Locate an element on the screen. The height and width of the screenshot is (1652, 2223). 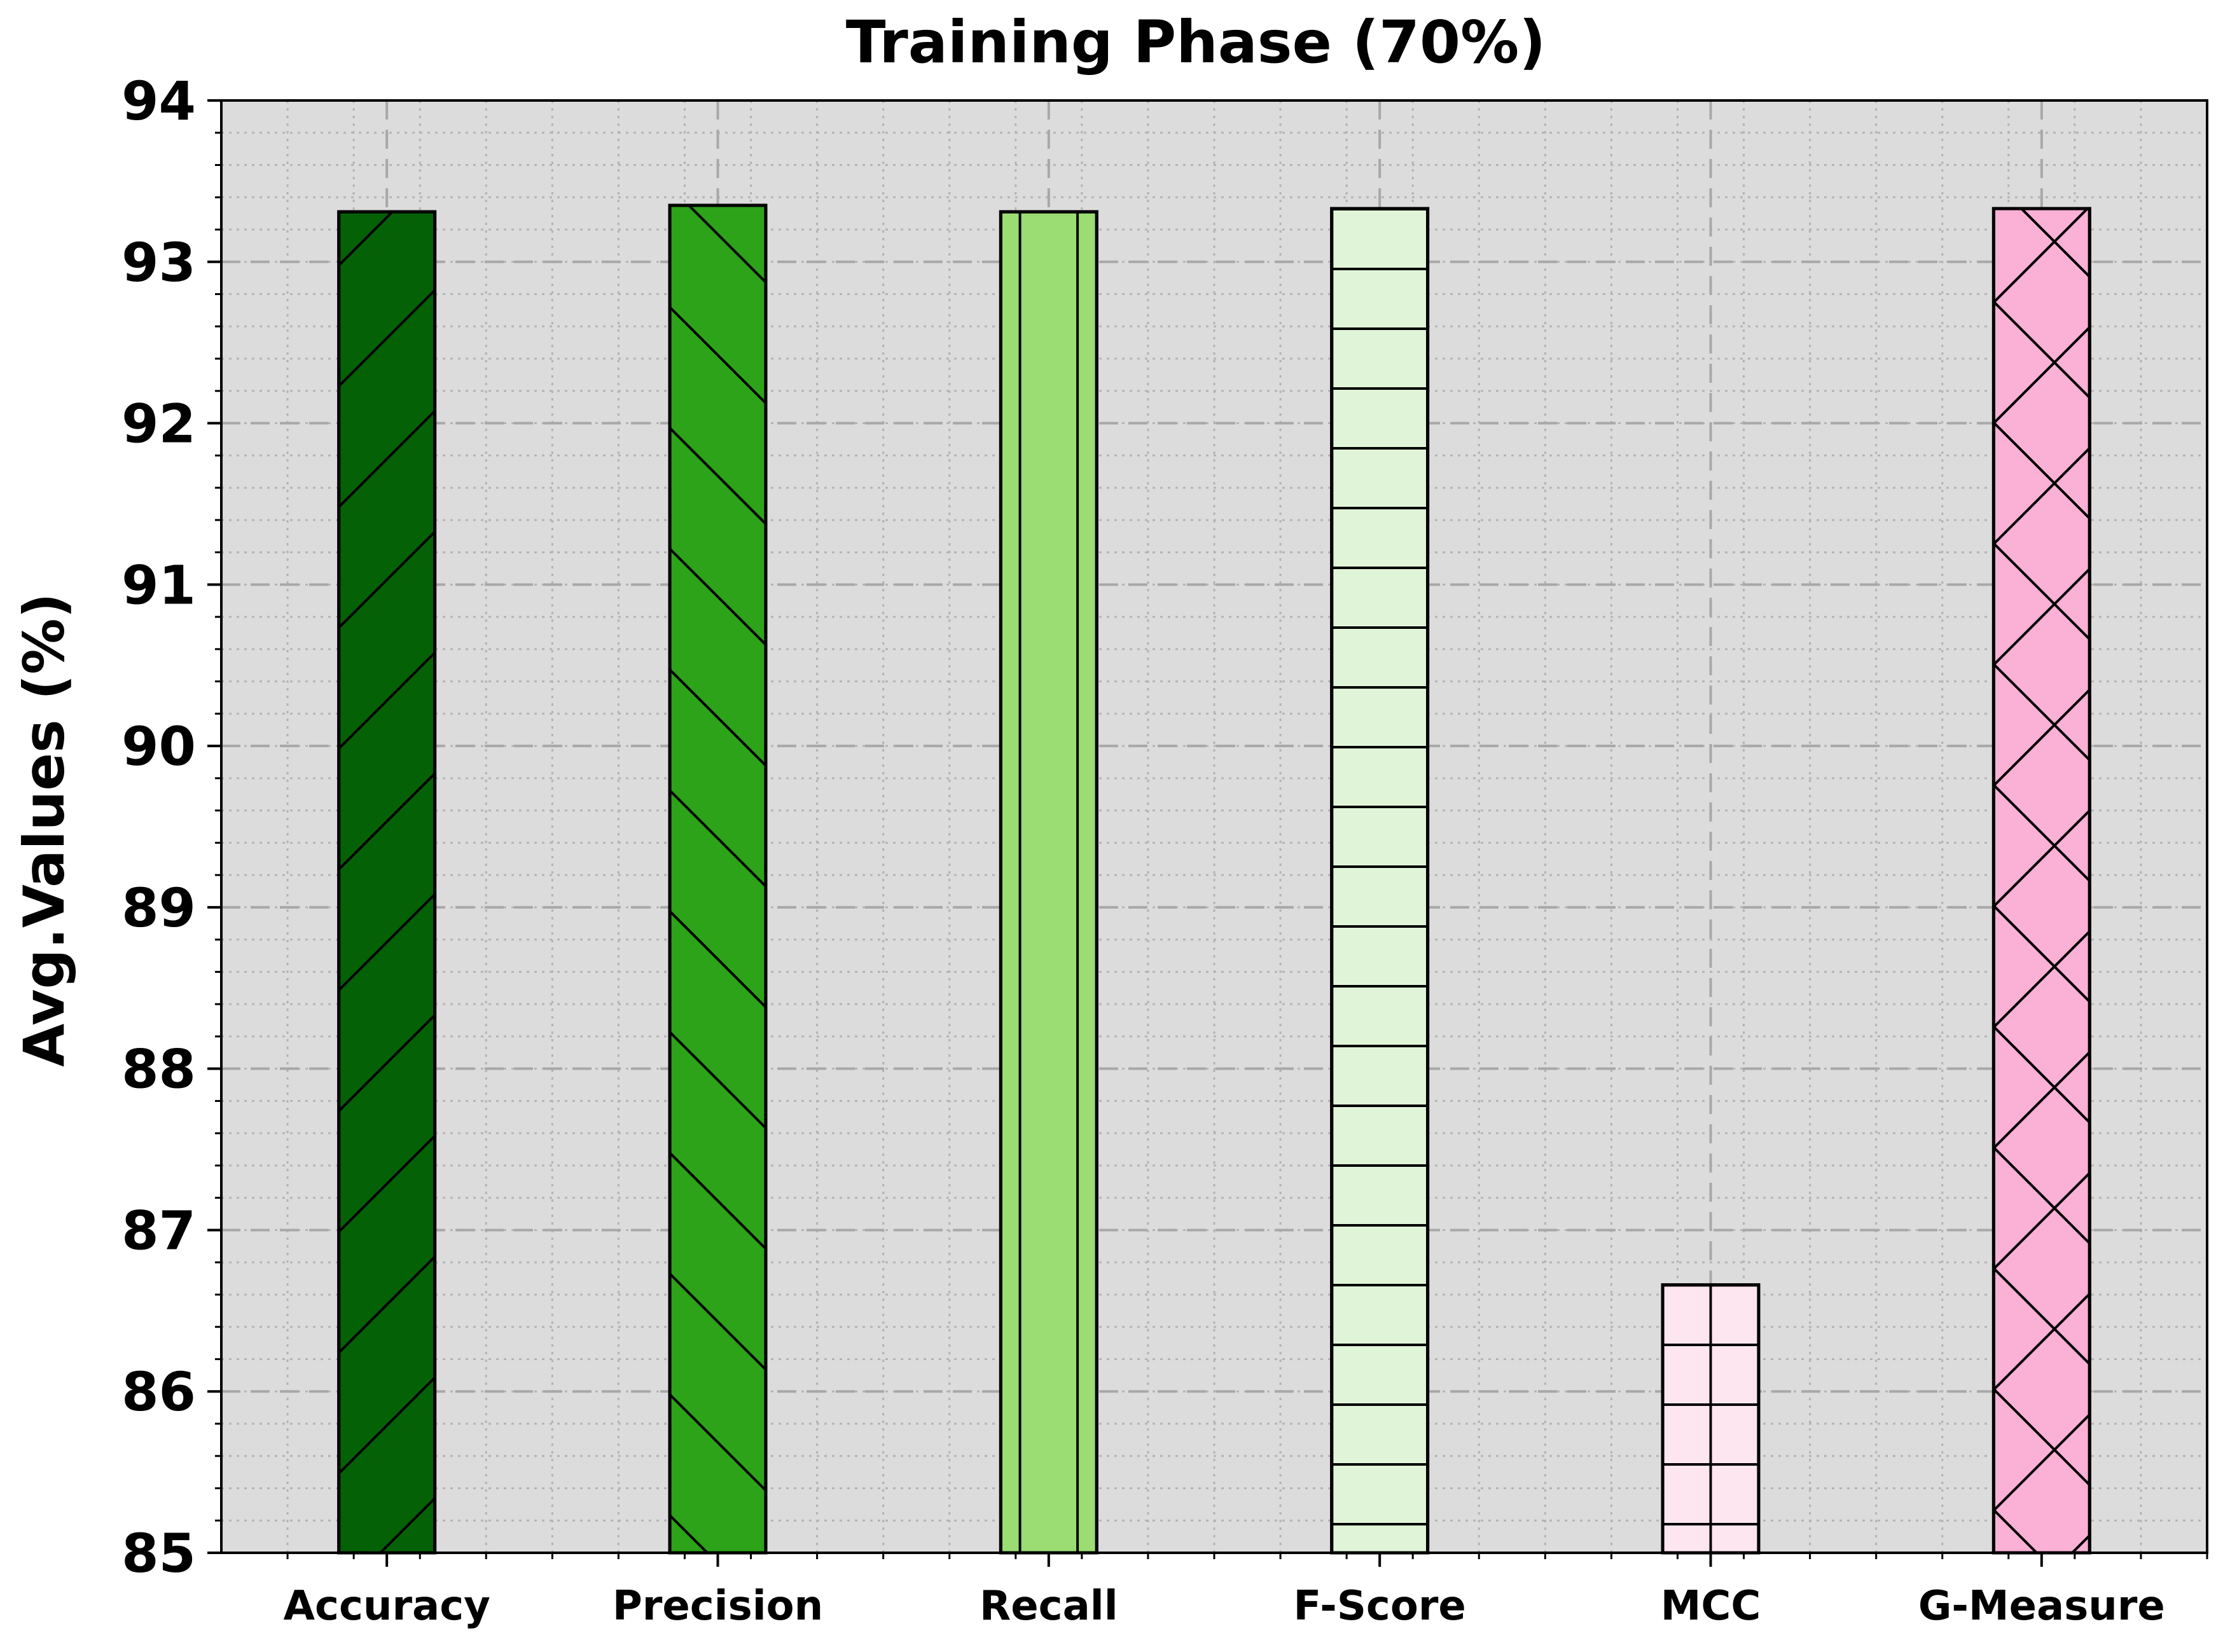
bar-accuracy is located at coordinates (387, 883).